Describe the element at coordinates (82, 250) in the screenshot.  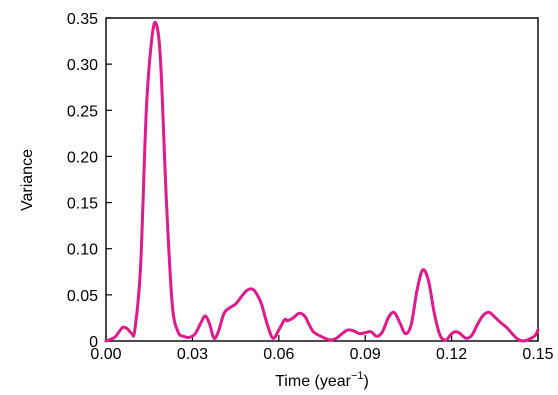
I see `y-tick-label: 0.10` at that location.